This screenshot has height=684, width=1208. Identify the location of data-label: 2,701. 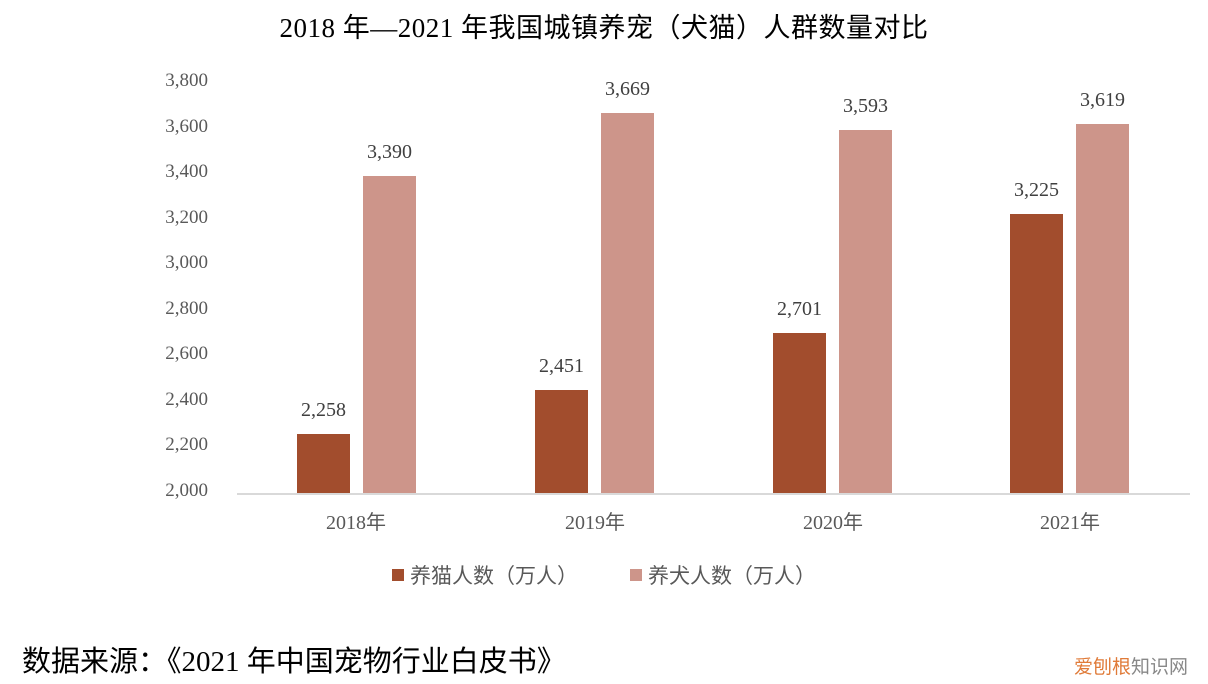
(799, 309).